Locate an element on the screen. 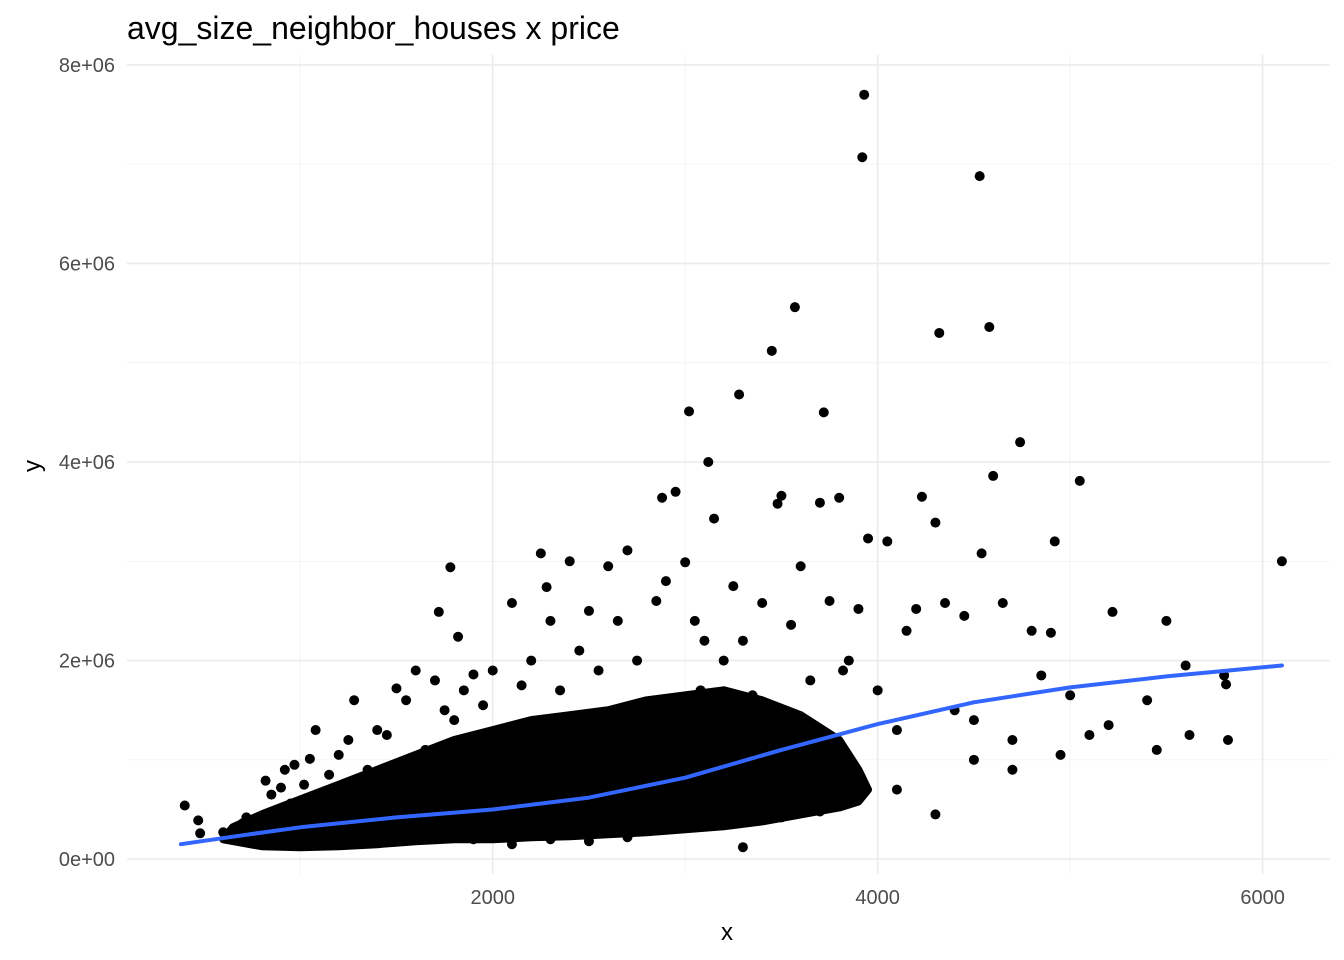  x-tick-label: 4000 is located at coordinates (877, 898).